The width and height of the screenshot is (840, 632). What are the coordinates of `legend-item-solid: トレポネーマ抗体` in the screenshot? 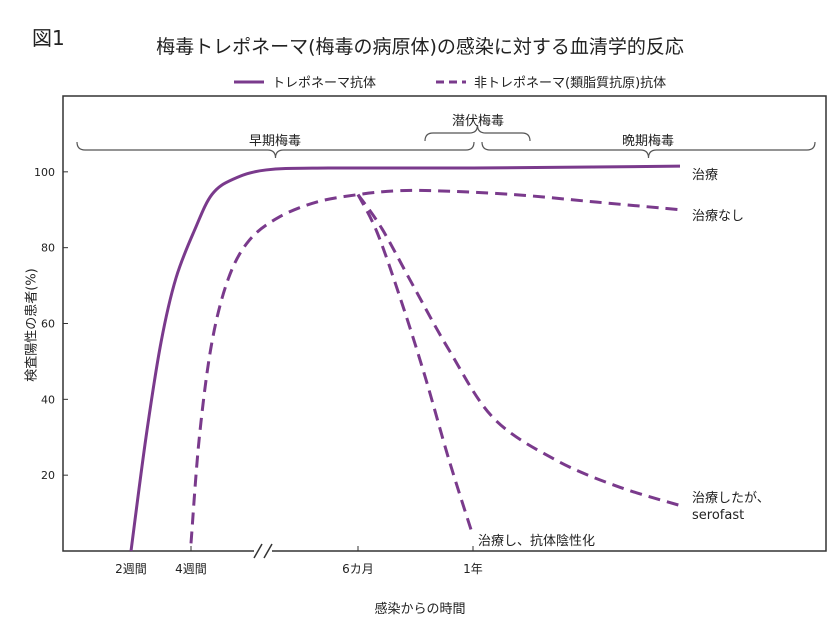 It's located at (304, 81).